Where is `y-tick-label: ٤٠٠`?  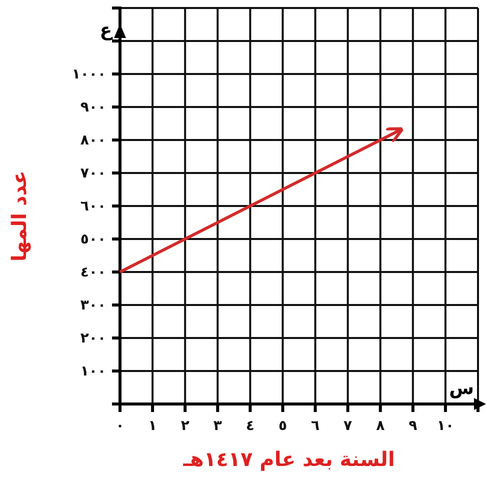
y-tick-label: ٤٠٠ is located at coordinates (93, 272).